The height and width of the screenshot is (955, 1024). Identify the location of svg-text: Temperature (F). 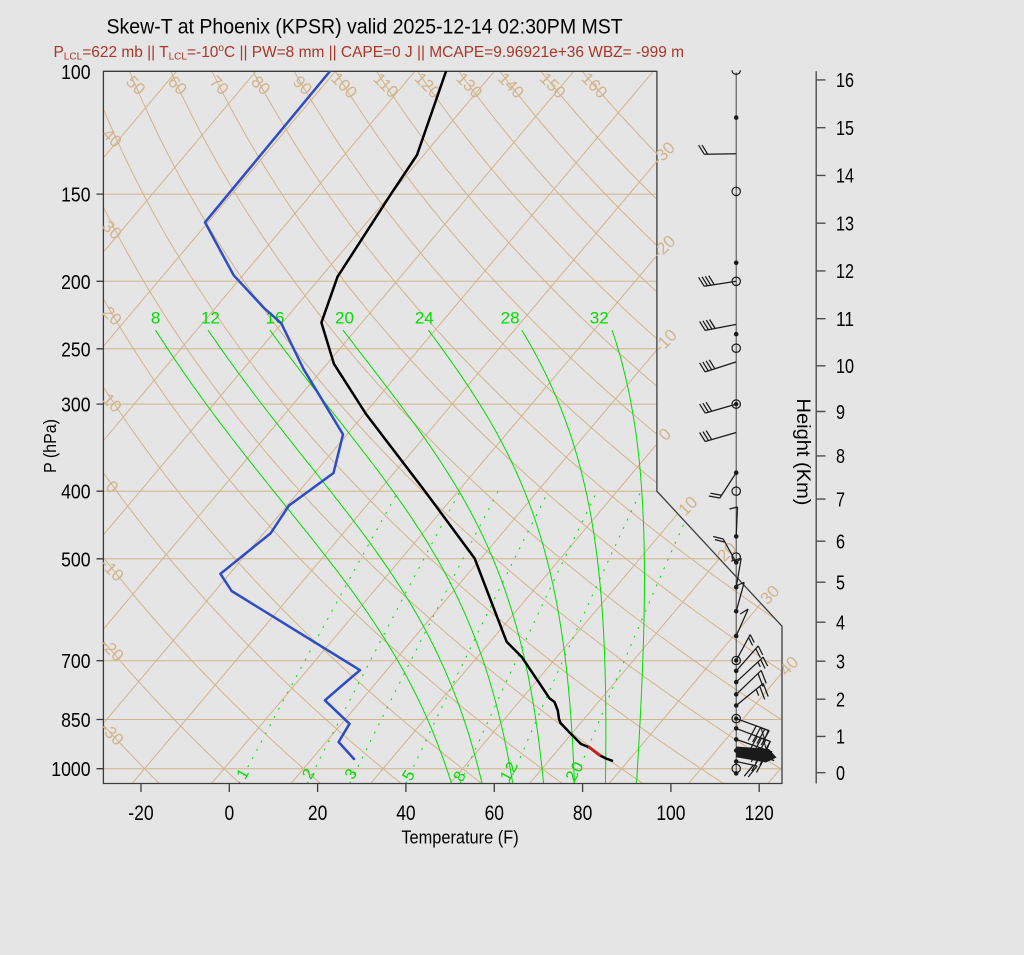
(459, 837).